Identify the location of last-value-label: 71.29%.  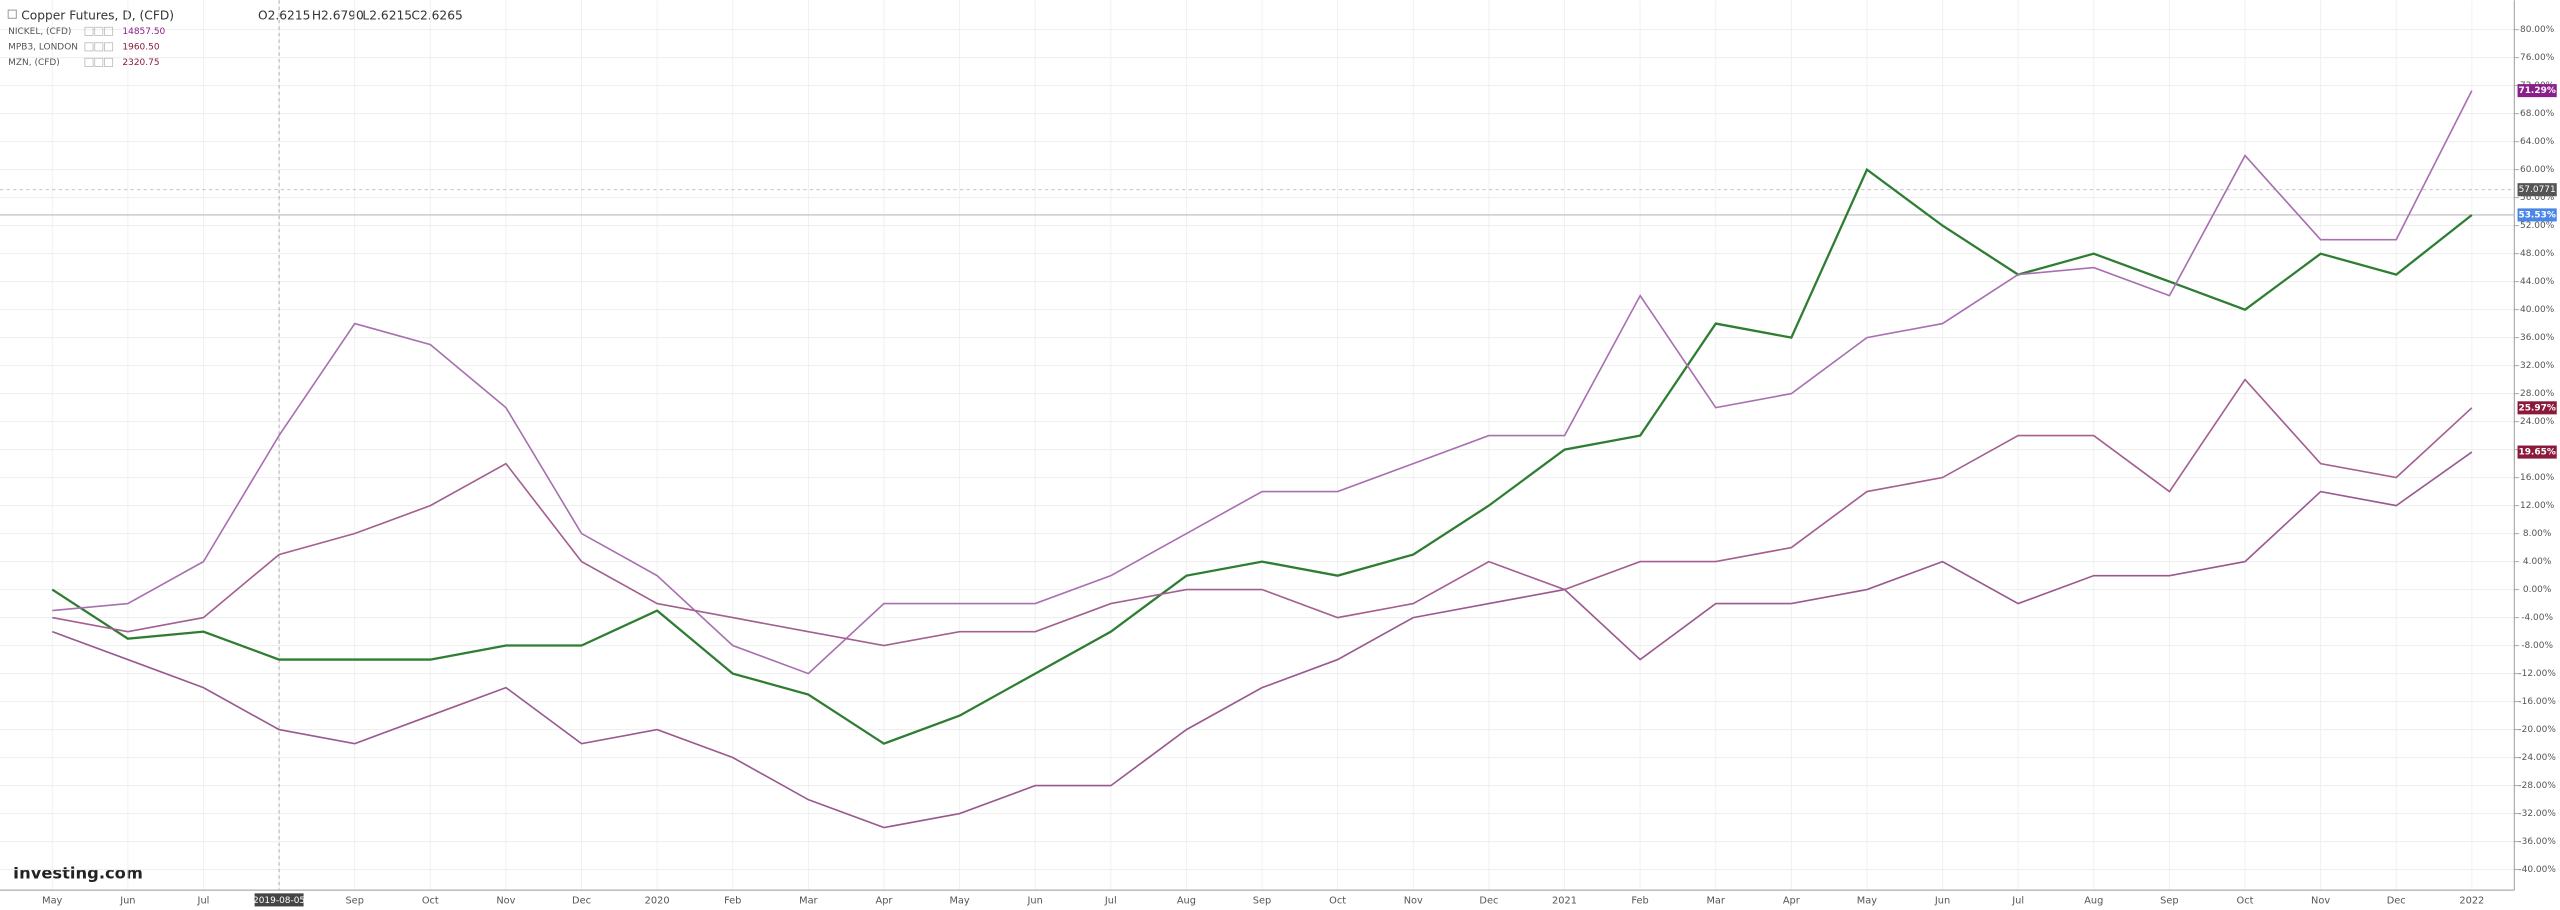
(2536, 91).